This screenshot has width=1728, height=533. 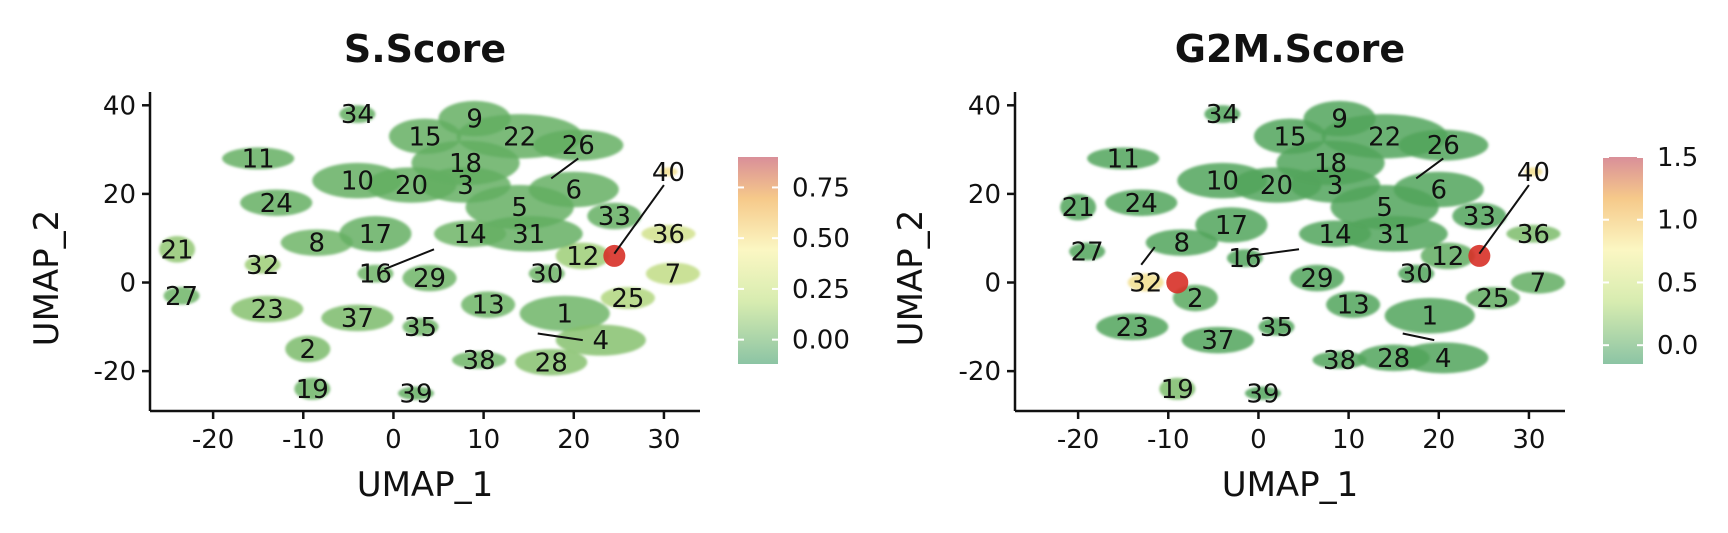 What do you see at coordinates (1623, 260) in the screenshot?
I see `colorbar-gradient` at bounding box center [1623, 260].